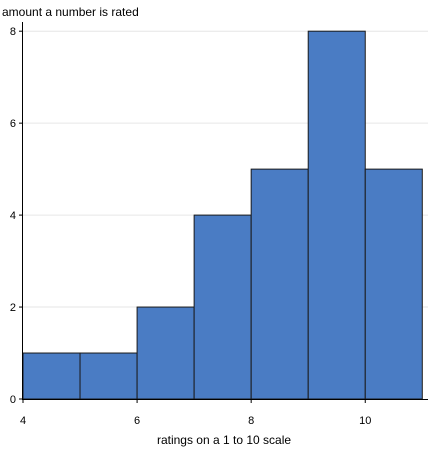 The image size is (434, 450). I want to click on x-axis-title: ratings on a 1 to 10 scale, so click(224, 440).